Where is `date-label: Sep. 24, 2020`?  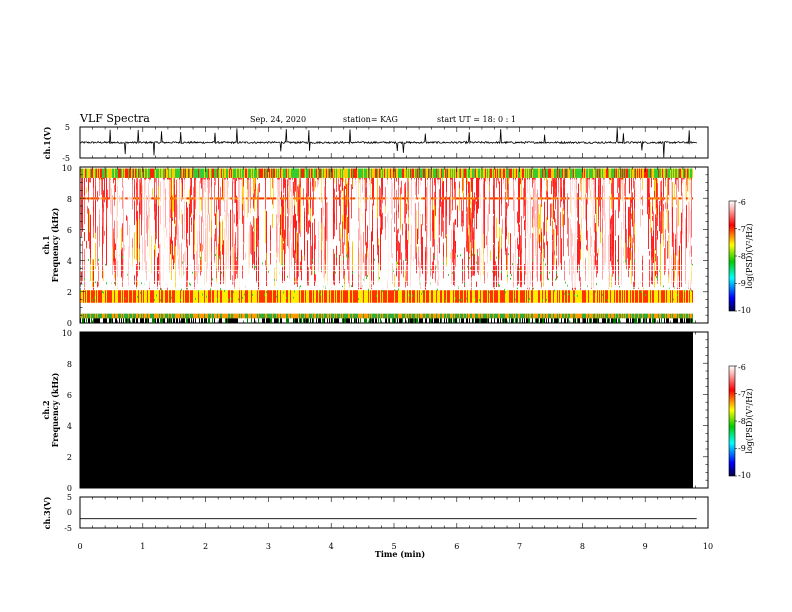
date-label: Sep. 24, 2020 is located at coordinates (278, 119).